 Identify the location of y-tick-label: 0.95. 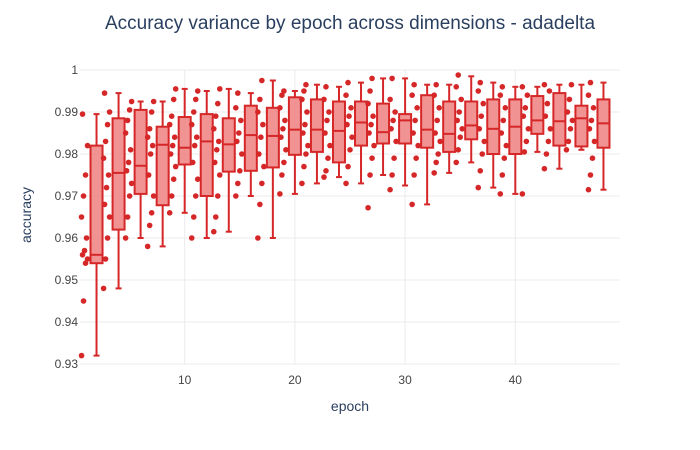
(67, 280).